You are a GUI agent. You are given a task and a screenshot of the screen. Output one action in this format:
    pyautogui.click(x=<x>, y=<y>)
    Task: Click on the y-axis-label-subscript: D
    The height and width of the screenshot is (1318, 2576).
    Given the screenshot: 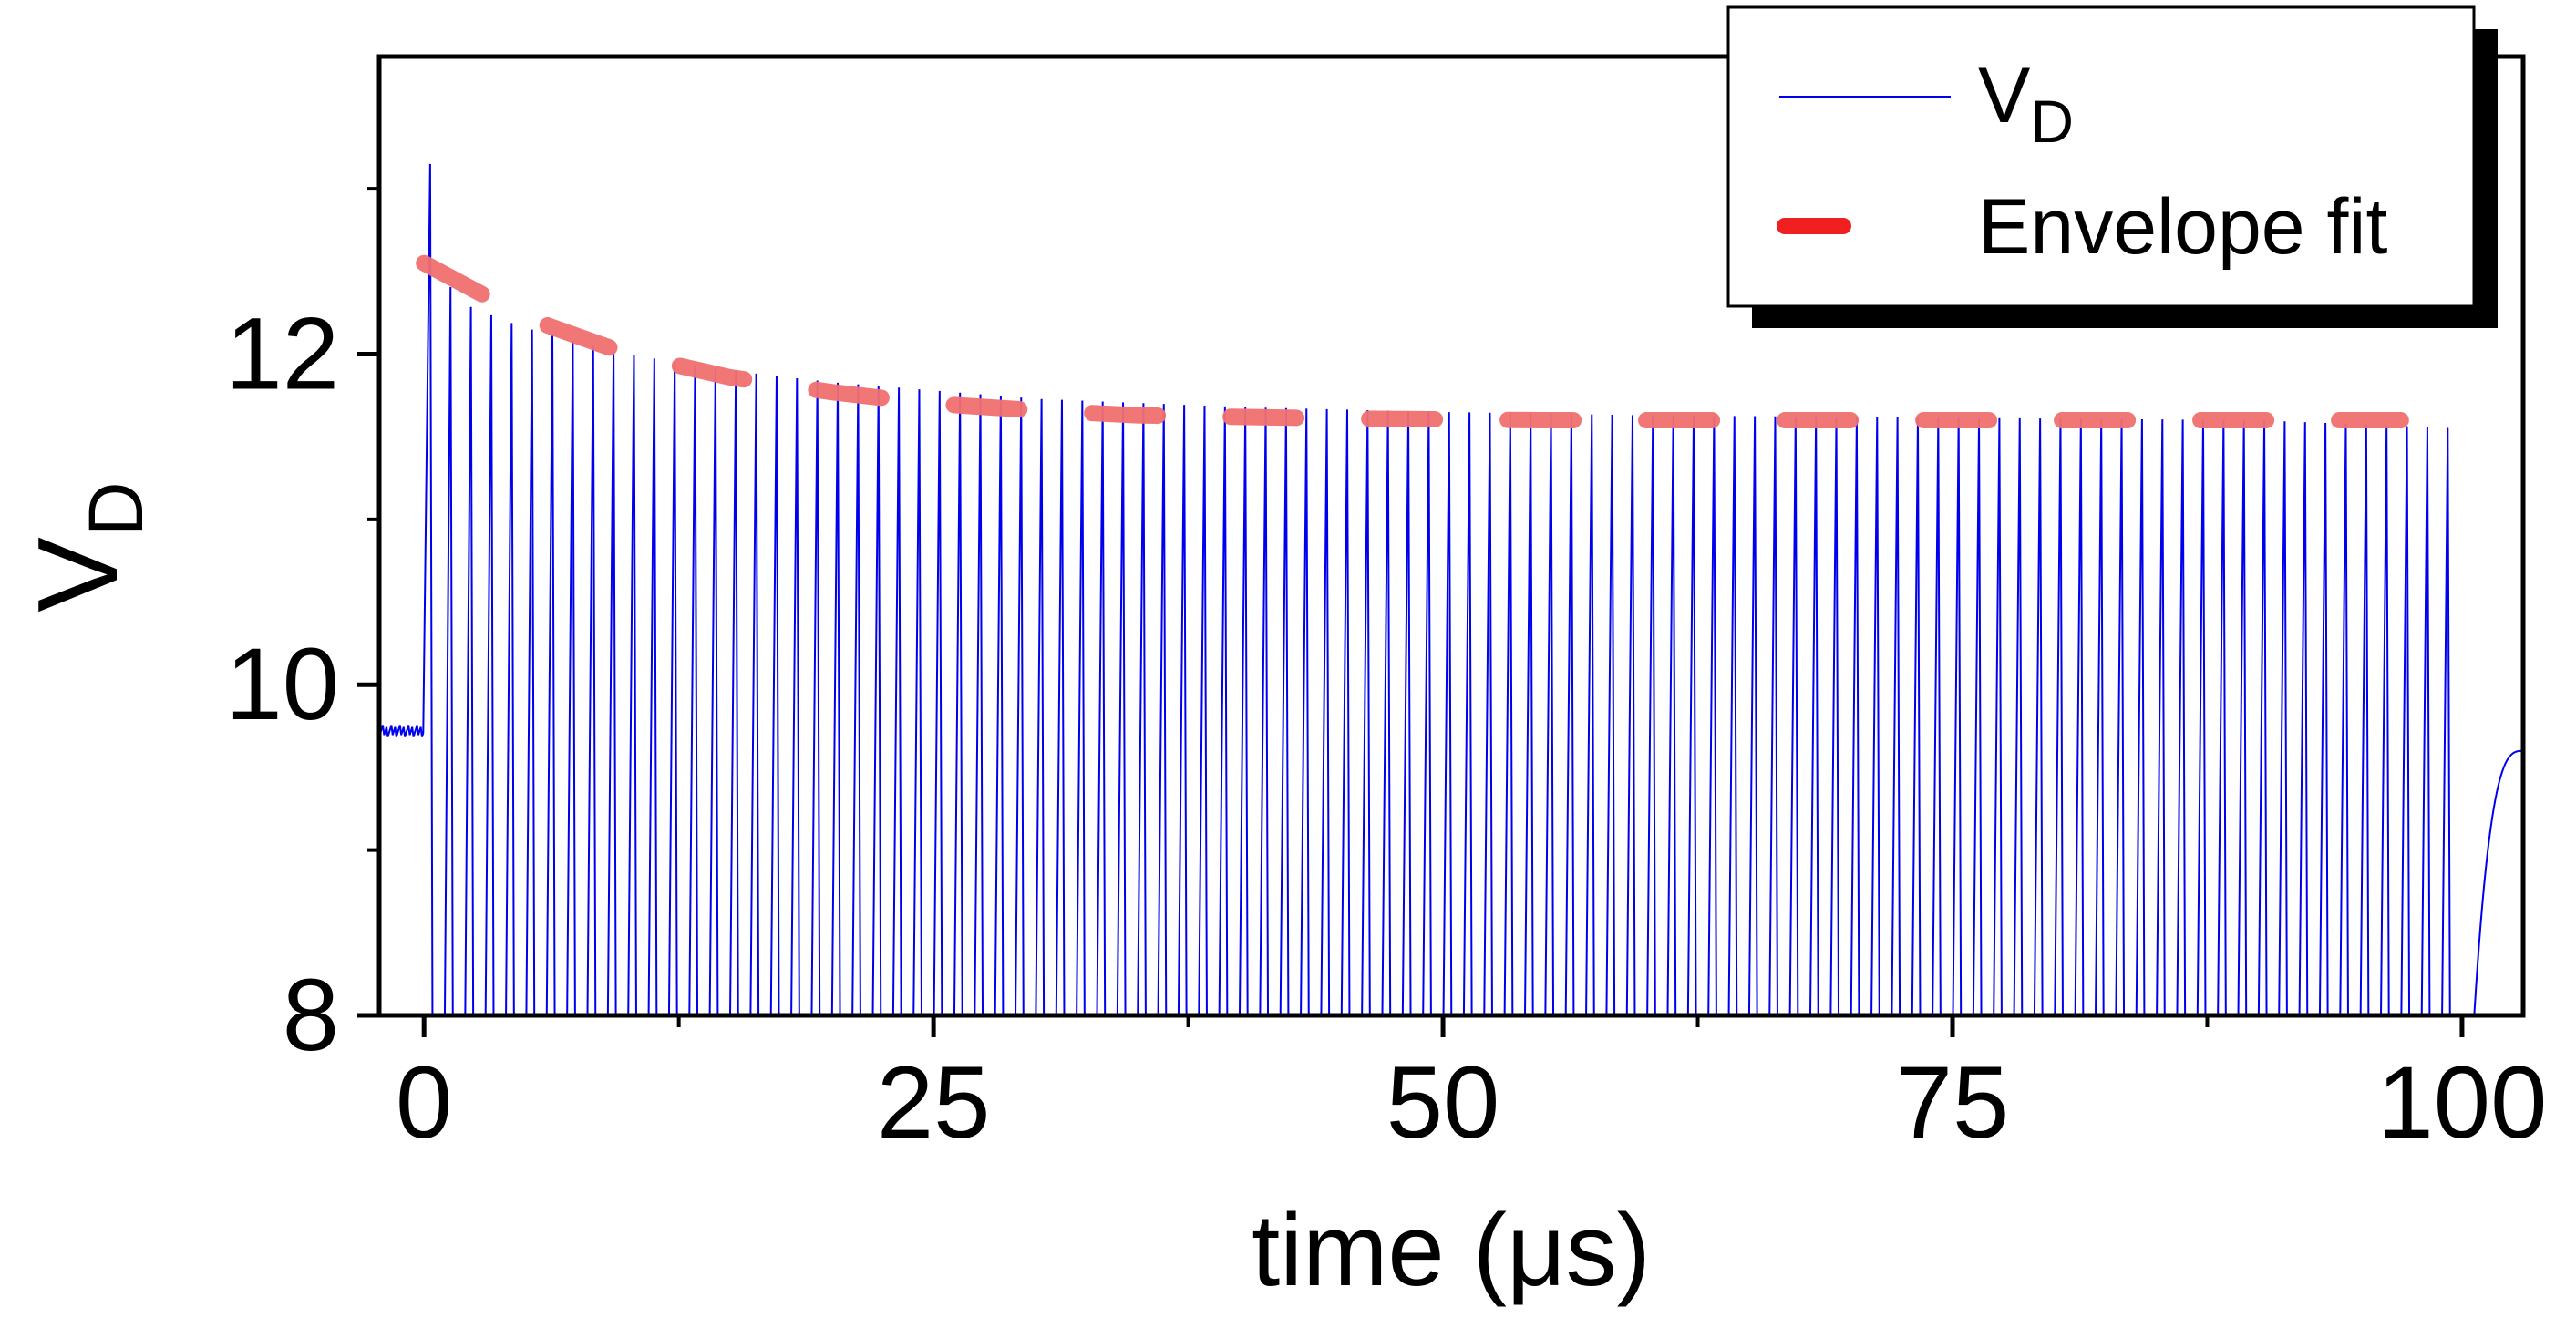 What is the action you would take?
    pyautogui.click(x=116, y=509)
    